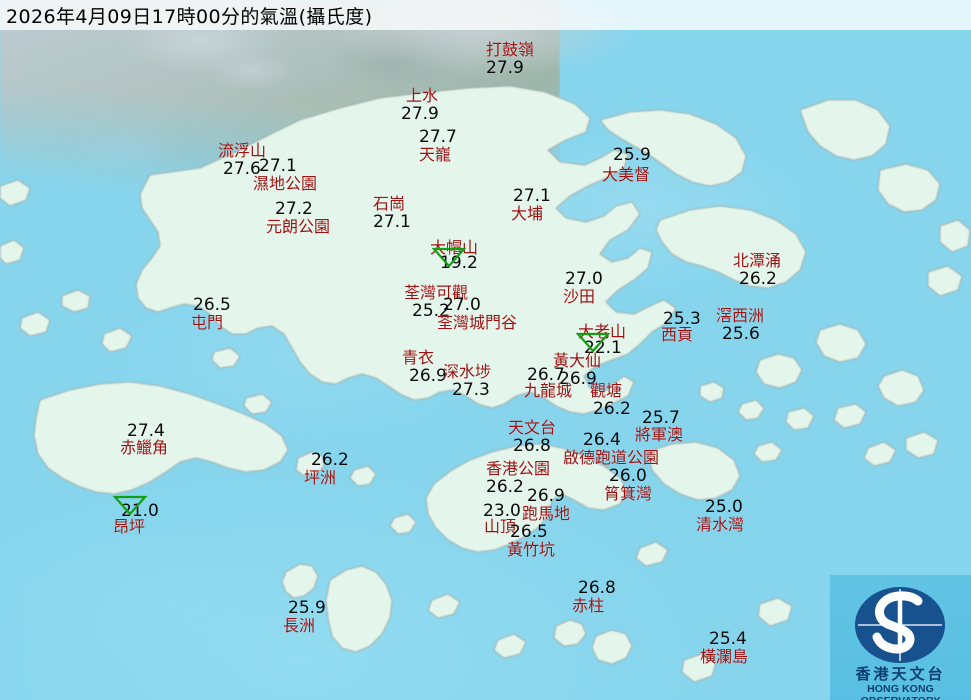 This screenshot has height=700, width=971. I want to click on station-name-text: 赤鱲角, so click(144, 447).